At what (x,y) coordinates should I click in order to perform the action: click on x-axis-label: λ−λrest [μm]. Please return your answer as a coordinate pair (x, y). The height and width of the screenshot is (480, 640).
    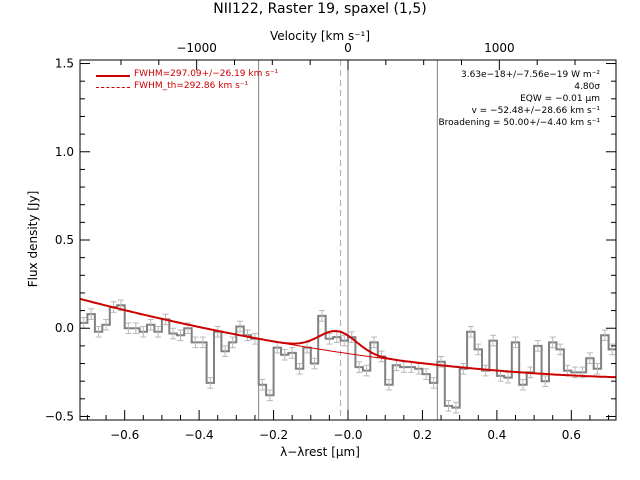
    Looking at the image, I should click on (320, 452).